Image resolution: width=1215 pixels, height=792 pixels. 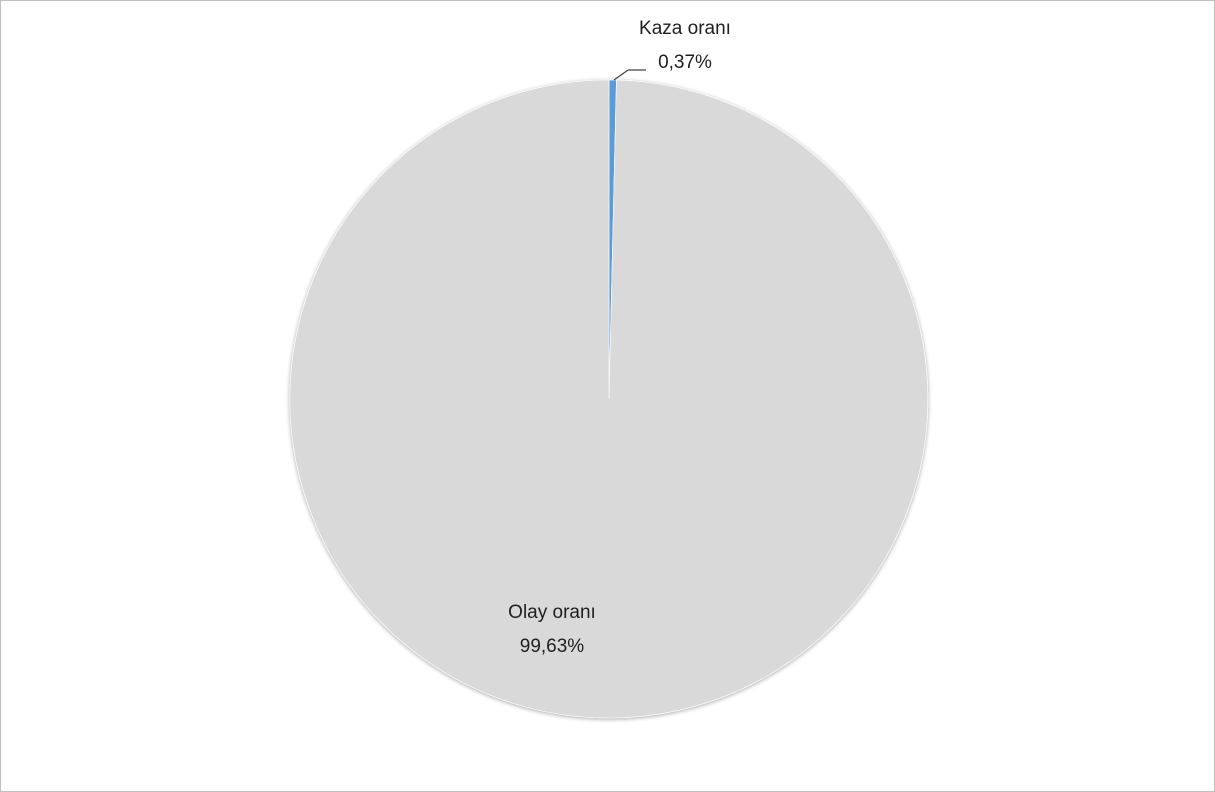 What do you see at coordinates (552, 646) in the screenshot?
I see `data-label-olay-value: 99,63%` at bounding box center [552, 646].